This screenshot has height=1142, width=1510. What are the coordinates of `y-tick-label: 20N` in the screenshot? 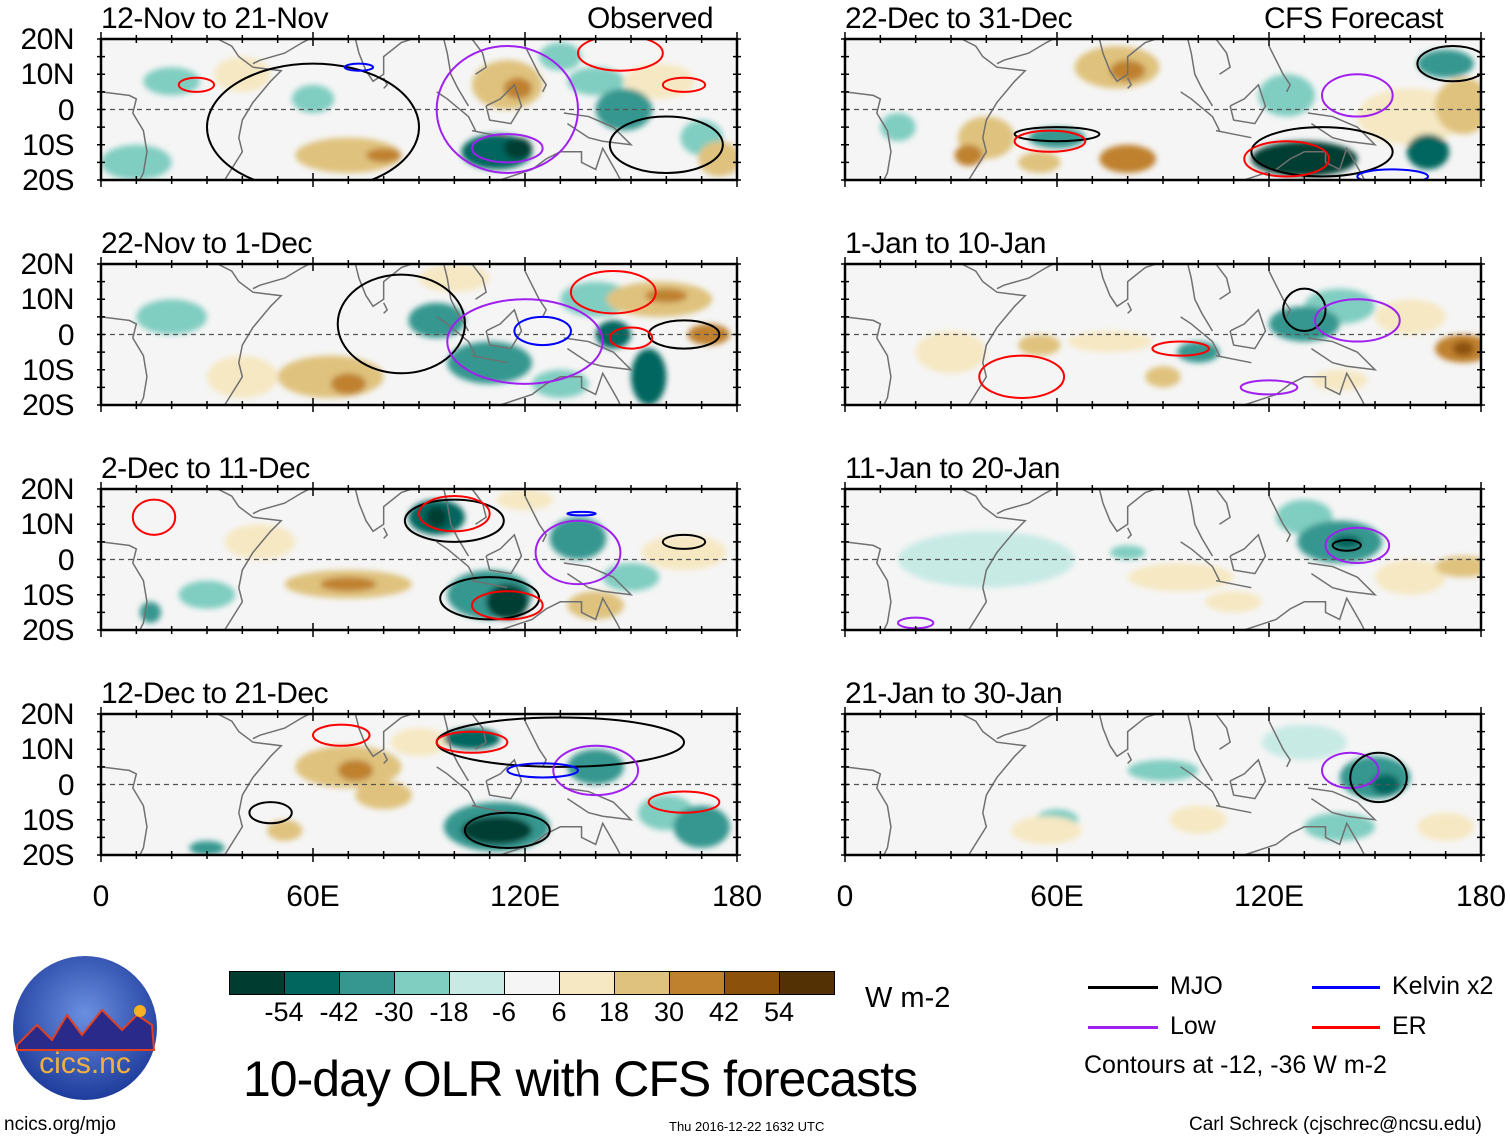 It's located at (47, 39).